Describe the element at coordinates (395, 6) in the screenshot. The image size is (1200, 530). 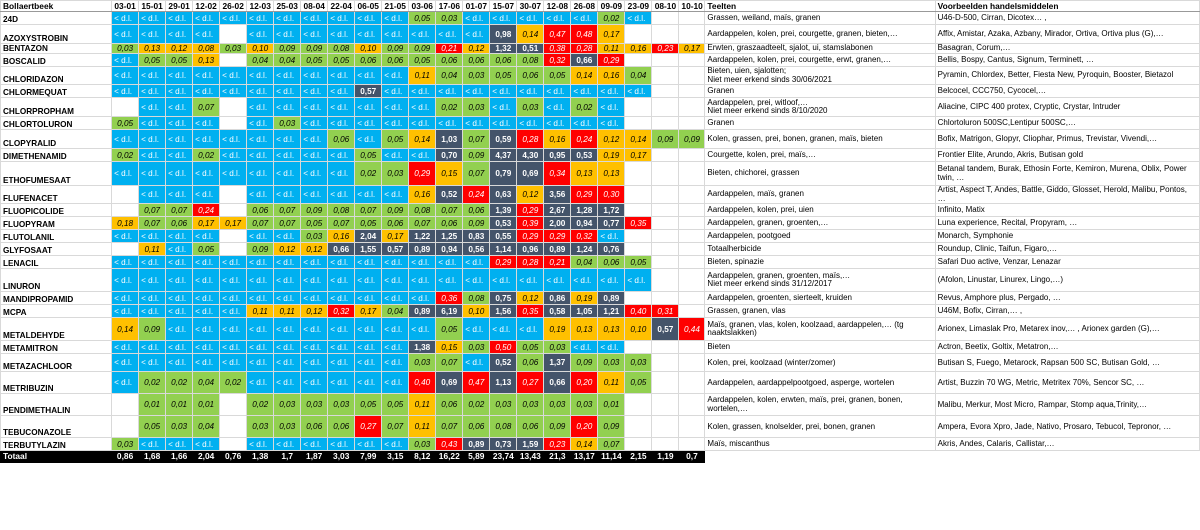
I see `date-header: 21-05` at that location.